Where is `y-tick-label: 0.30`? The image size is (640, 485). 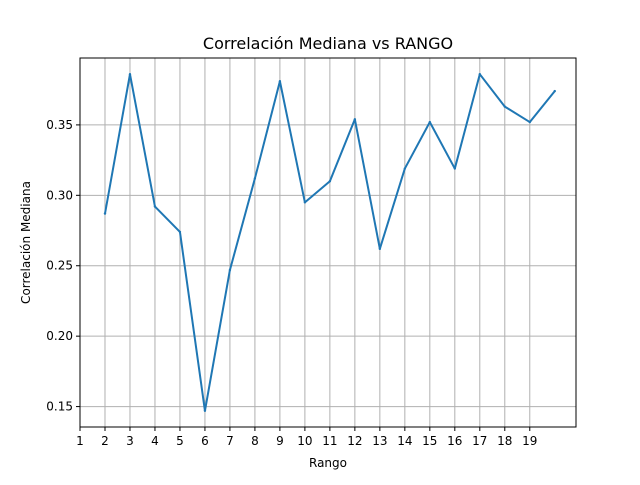 y-tick-label: 0.30 is located at coordinates (59, 195).